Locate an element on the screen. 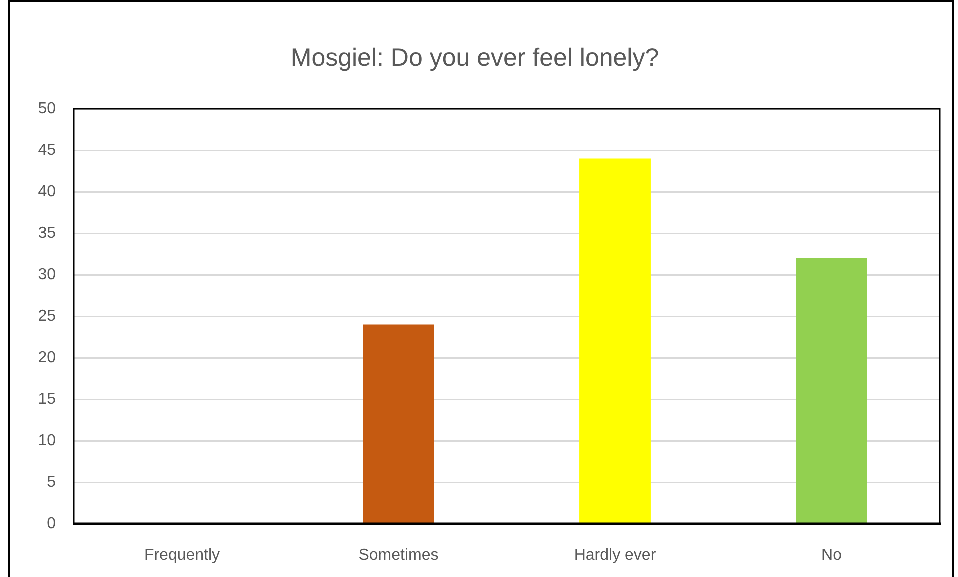 This screenshot has height=577, width=958. y-tick-label: 25 is located at coordinates (47, 316).